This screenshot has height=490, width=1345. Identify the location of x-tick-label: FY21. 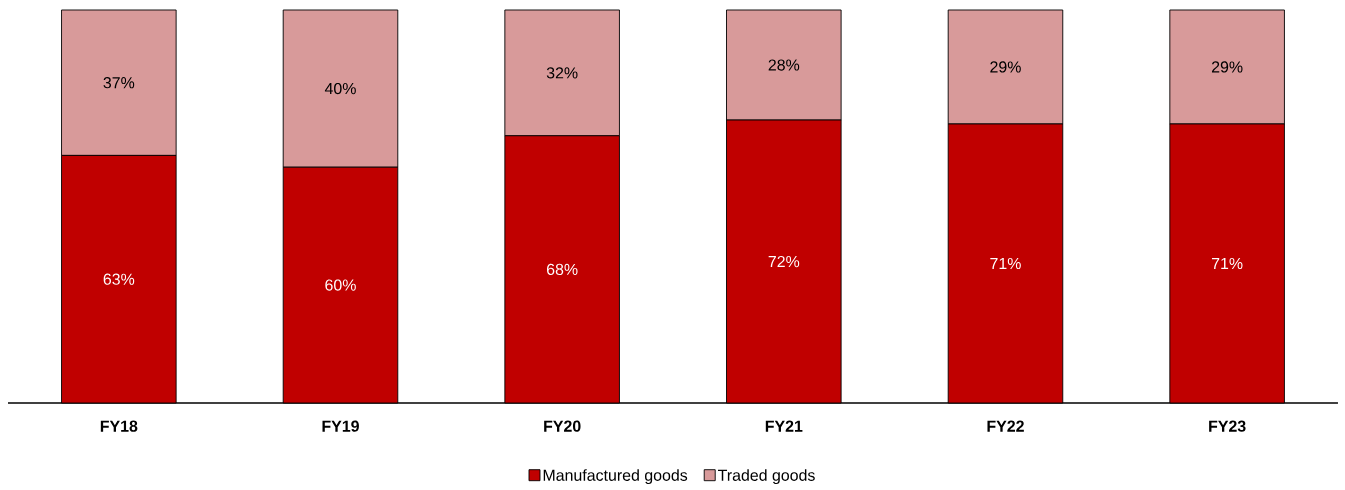
(784, 426).